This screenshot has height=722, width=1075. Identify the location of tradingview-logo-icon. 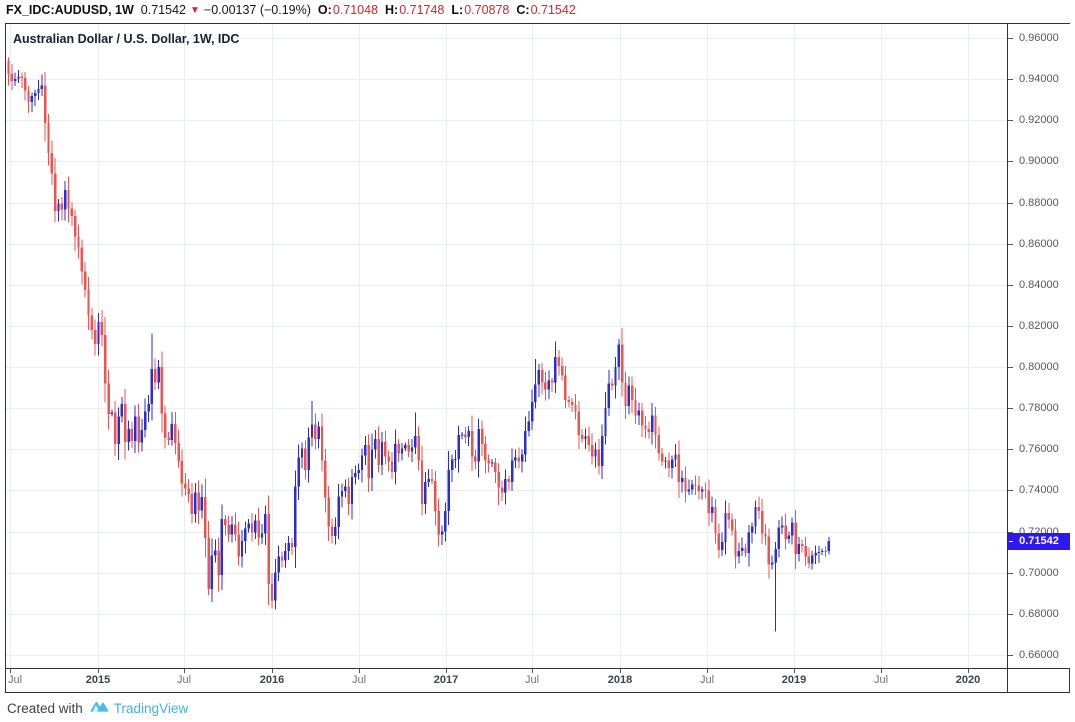
(99, 708).